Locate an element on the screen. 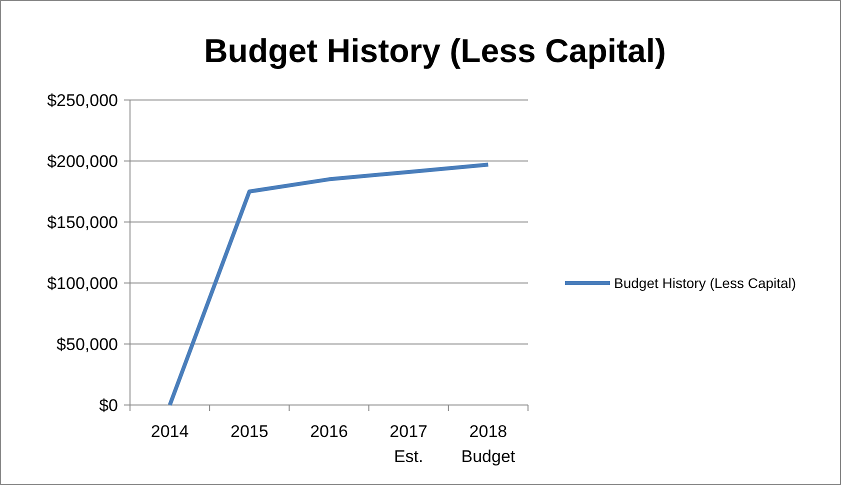 The image size is (842, 485). x-tick-label: 2017 Est. is located at coordinates (409, 444).